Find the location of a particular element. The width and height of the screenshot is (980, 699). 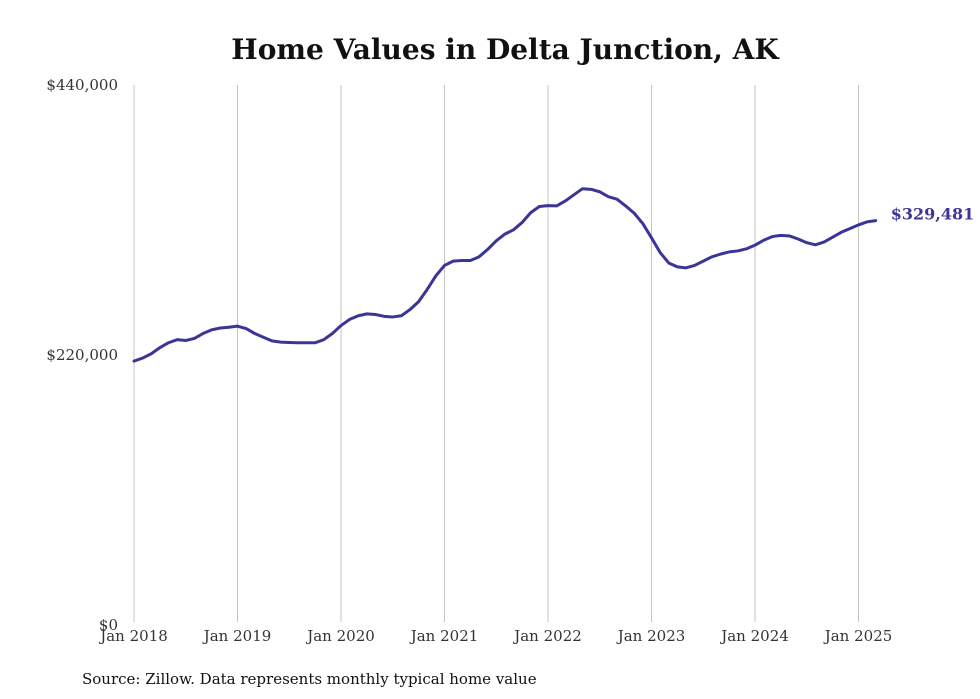

y-tick-label: $220,000 is located at coordinates (82, 355).